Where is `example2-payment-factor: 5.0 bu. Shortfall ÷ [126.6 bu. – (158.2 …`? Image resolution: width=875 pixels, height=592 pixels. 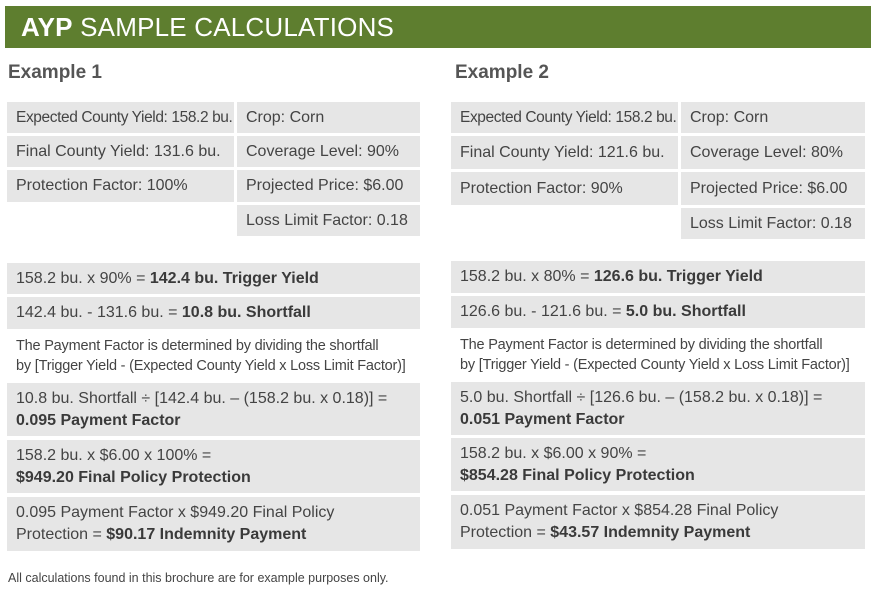 example2-payment-factor: 5.0 bu. Shortfall ÷ [126.6 bu. – (158.2 … is located at coordinates (658, 408).